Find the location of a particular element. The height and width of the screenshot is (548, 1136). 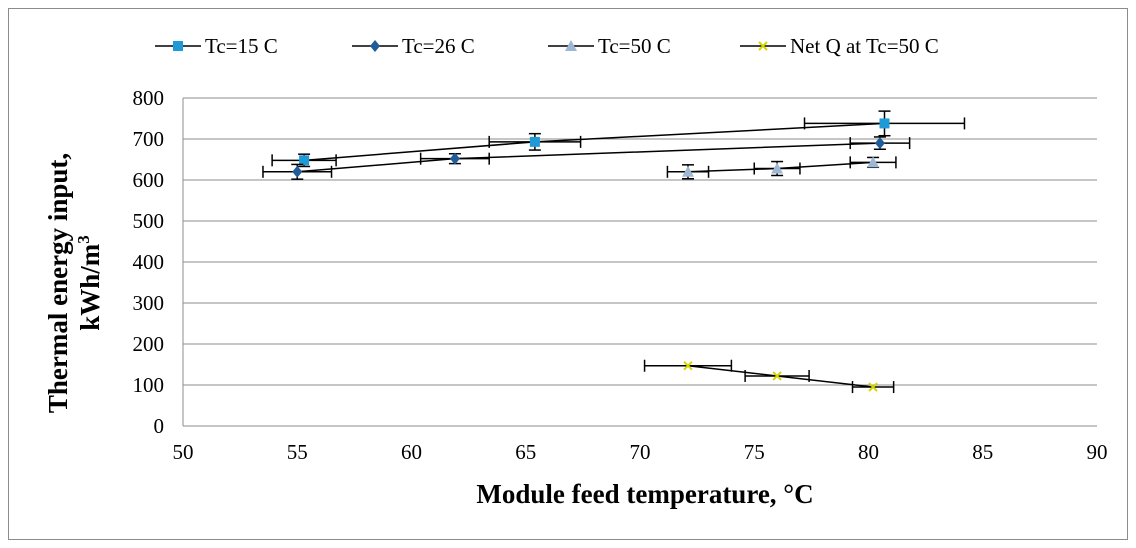

y-axis-title-line2-group: kWh/m3 is located at coordinates (89, 283).